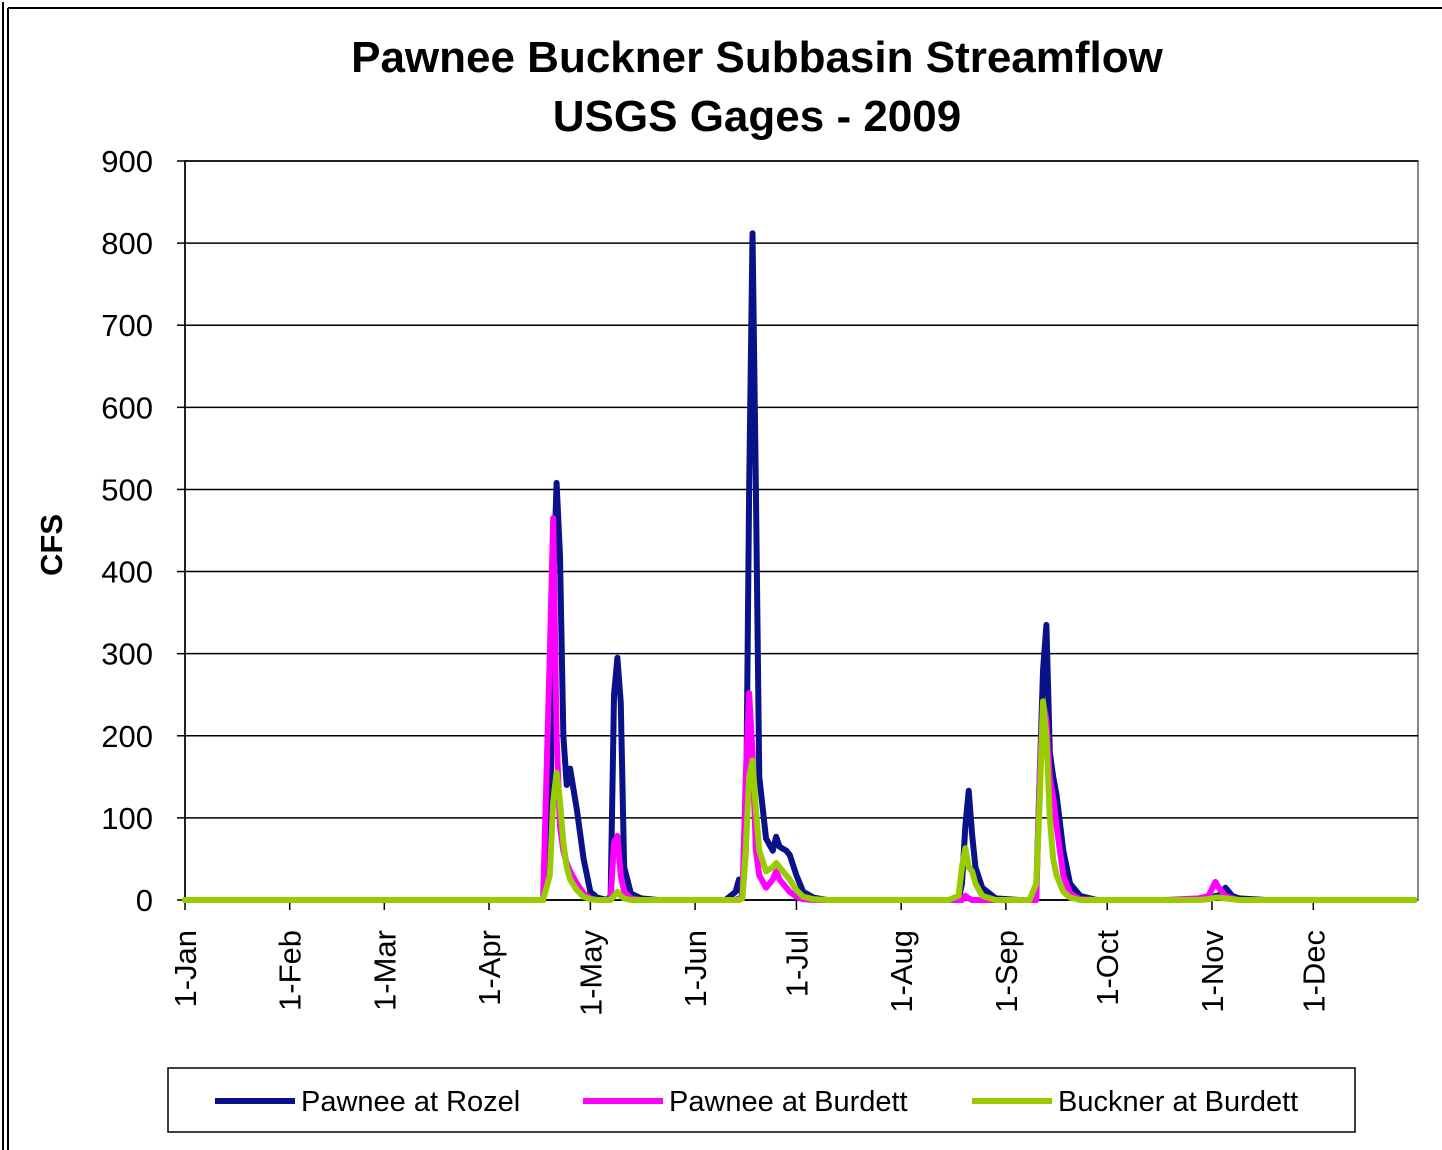 This screenshot has height=1150, width=1442. Describe the element at coordinates (757, 57) in the screenshot. I see `chart-title: Pawnee Buckner Subbasin Streamflow` at that location.